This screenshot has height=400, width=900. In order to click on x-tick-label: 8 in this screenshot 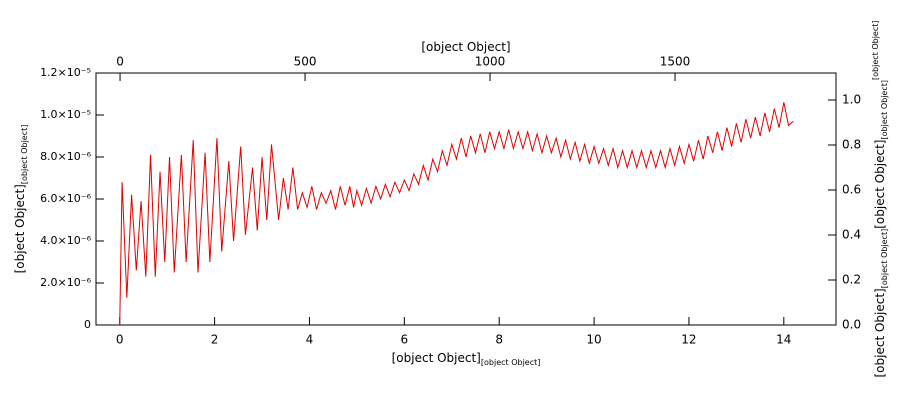, I will do `click(499, 340)`.